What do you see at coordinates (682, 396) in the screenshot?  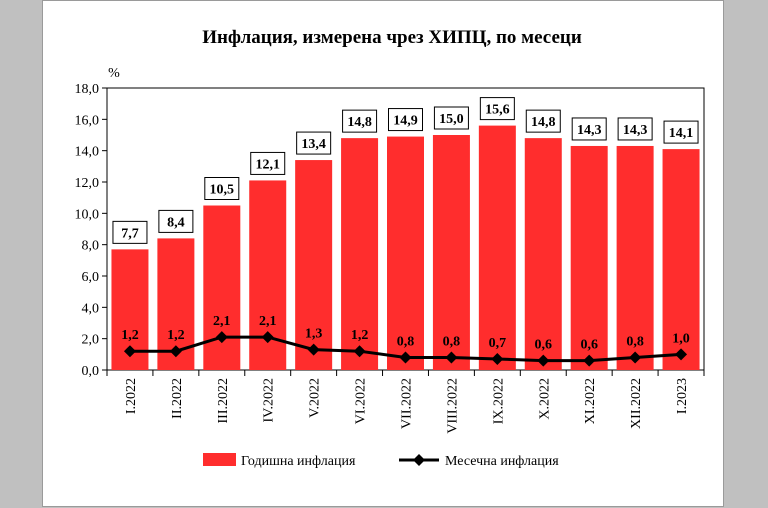 I see `x-tick-label: I.2023` at bounding box center [682, 396].